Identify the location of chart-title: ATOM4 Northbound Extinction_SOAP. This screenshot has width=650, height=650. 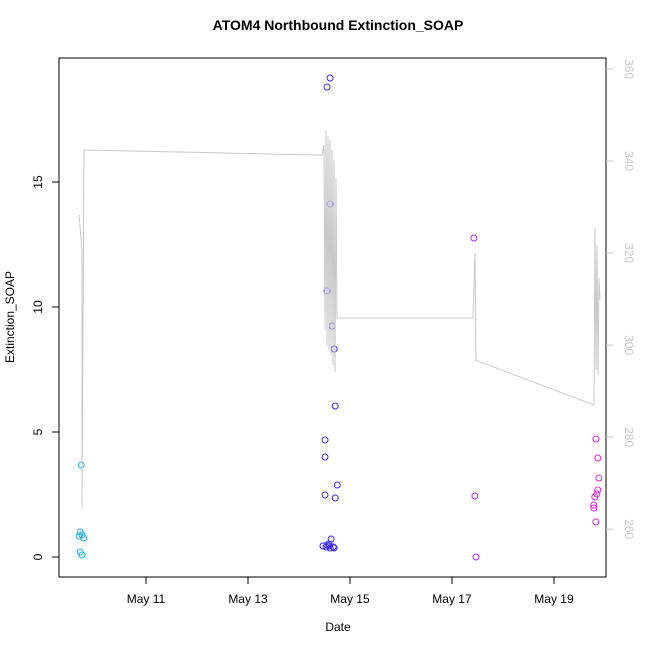
(338, 25).